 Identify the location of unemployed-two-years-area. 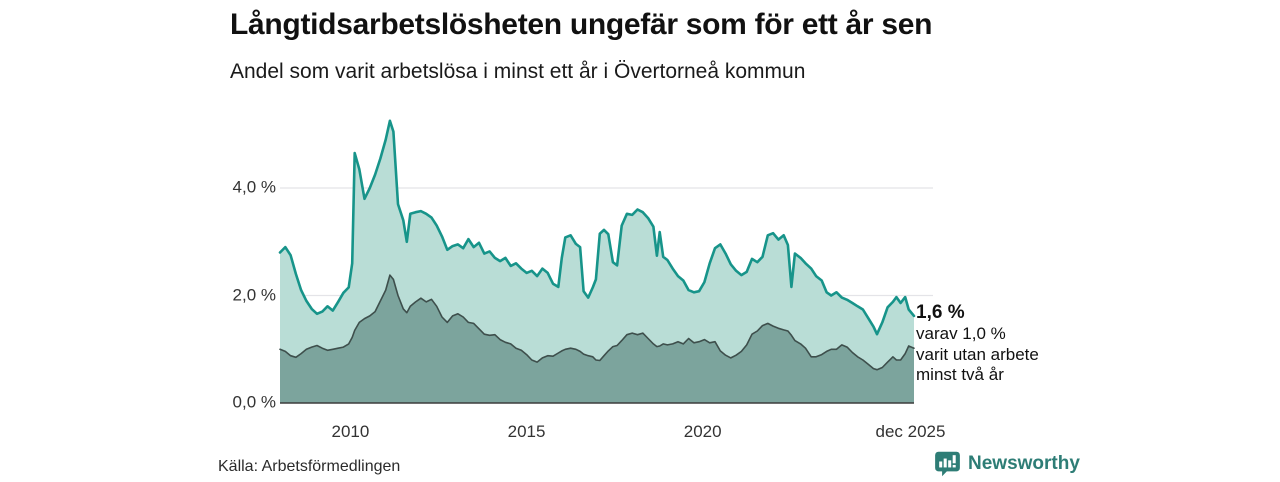
(597, 339).